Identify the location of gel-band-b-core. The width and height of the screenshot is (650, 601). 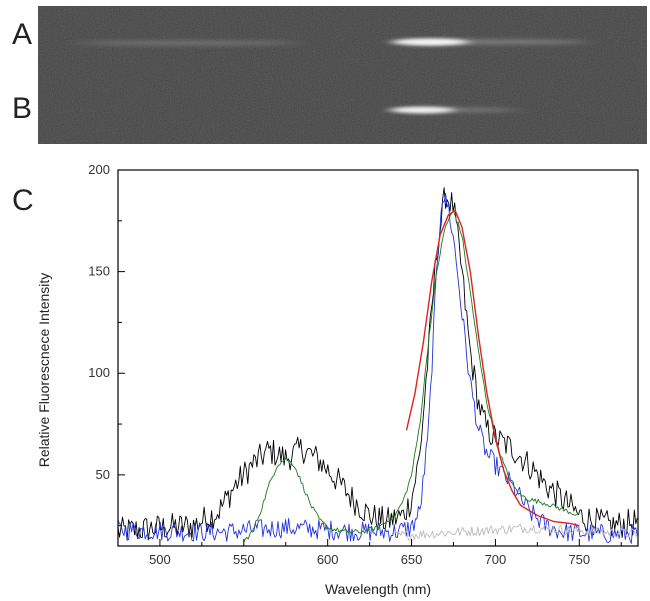
(422, 110).